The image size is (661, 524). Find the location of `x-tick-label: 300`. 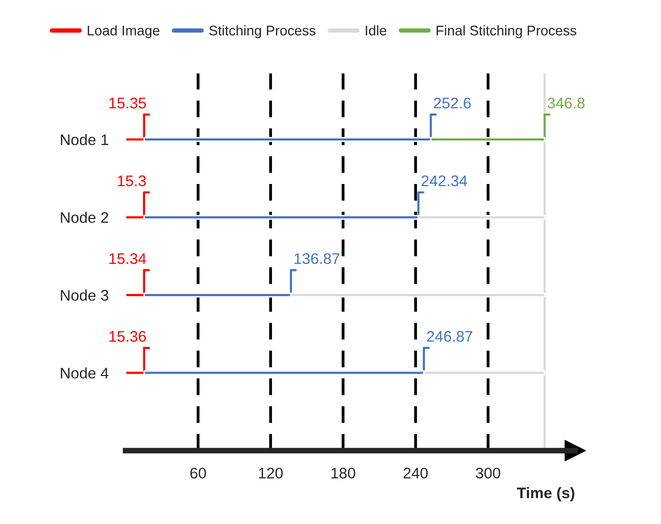

x-tick-label: 300 is located at coordinates (488, 473).